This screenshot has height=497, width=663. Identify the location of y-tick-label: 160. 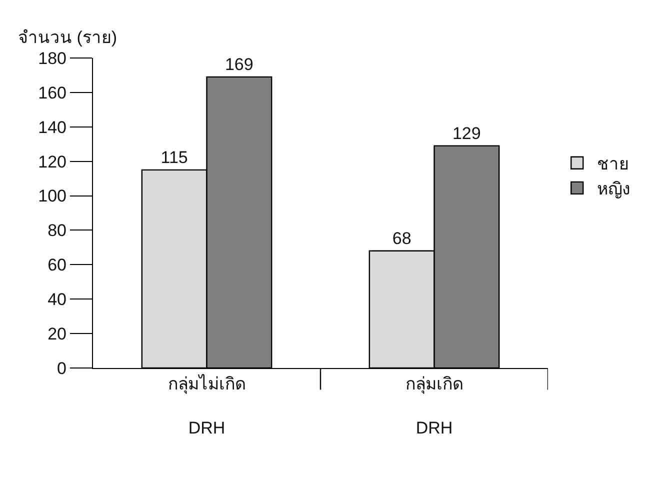
(52, 92).